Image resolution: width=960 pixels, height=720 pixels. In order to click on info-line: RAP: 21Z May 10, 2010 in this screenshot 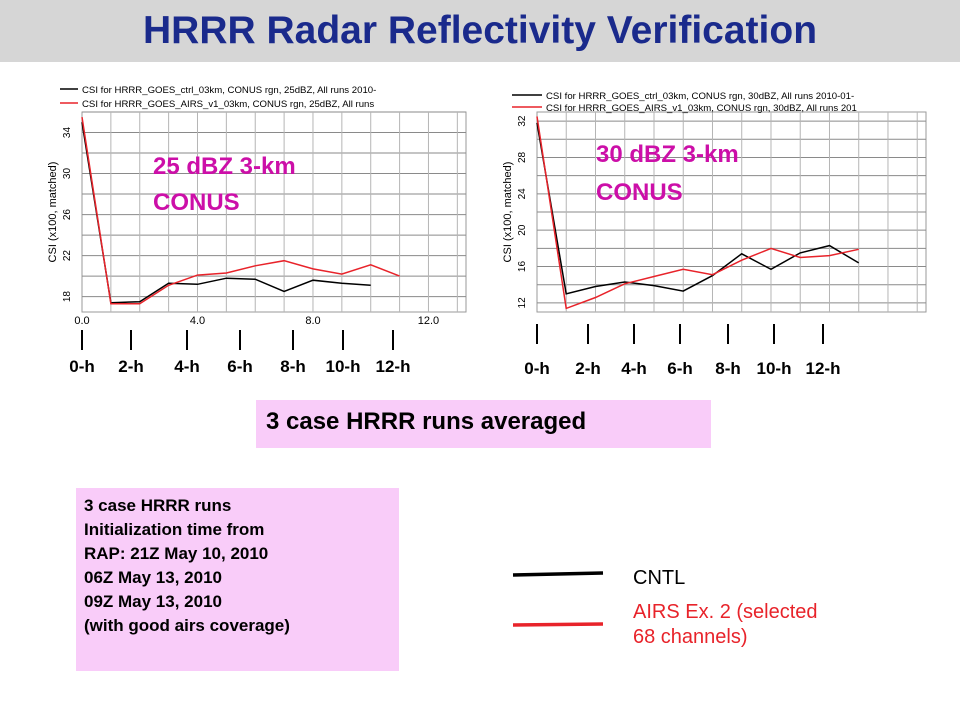, I will do `click(176, 553)`.